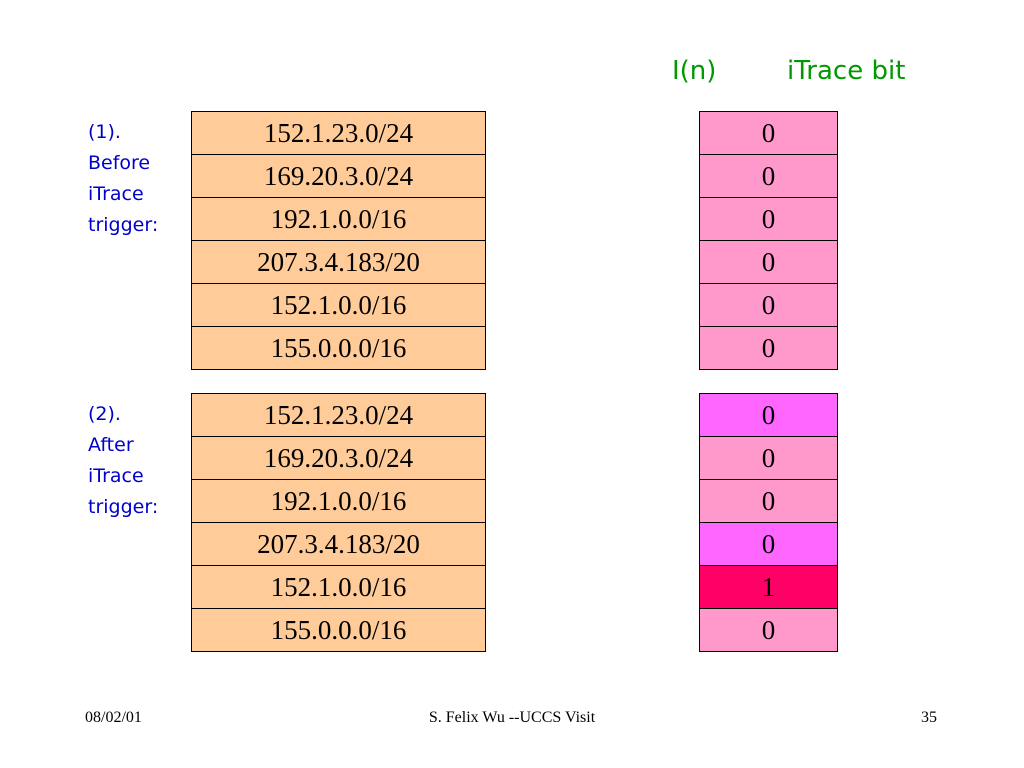 The width and height of the screenshot is (1024, 768). I want to click on column-header: iTrace bit, so click(846, 71).